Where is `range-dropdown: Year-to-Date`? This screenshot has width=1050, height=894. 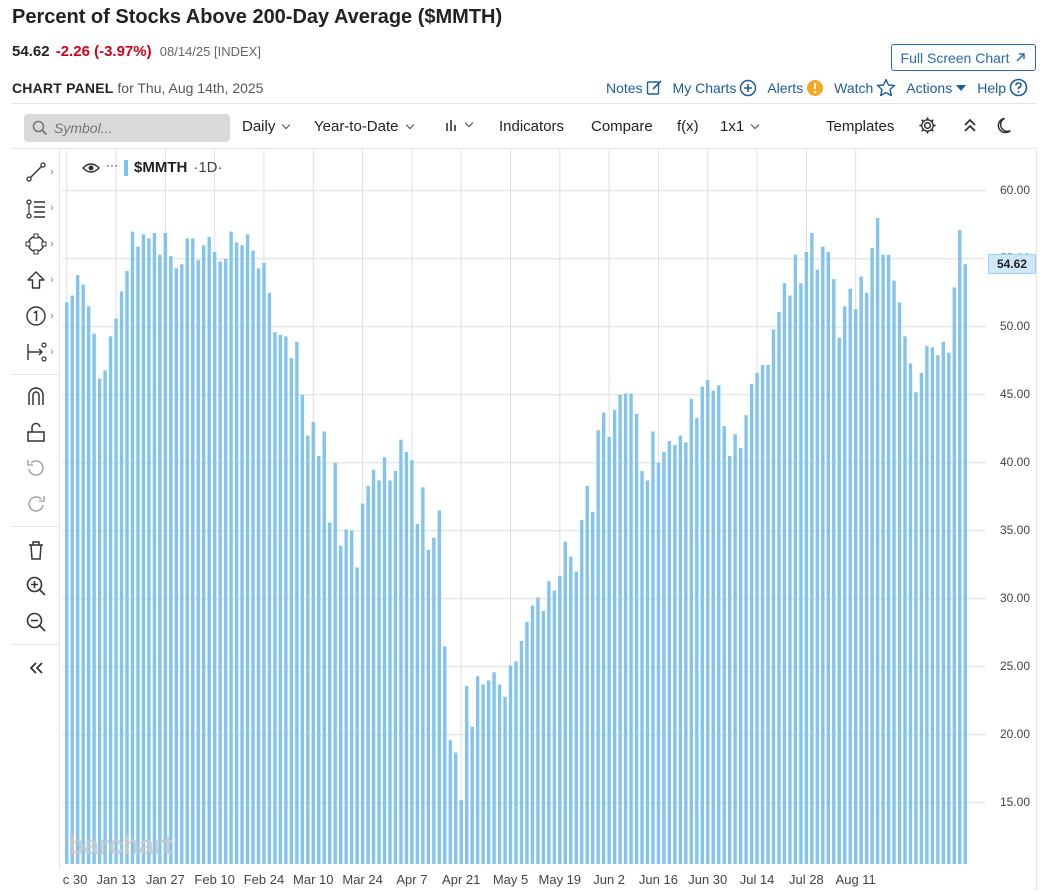
range-dropdown: Year-to-Date is located at coordinates (364, 126).